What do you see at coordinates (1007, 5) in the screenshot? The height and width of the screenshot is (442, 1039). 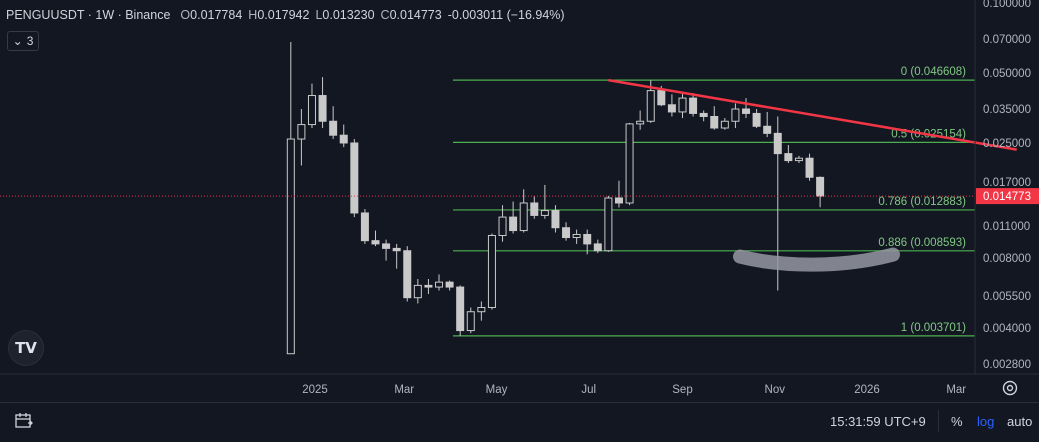 I see `price-tick-label: 0.100000` at bounding box center [1007, 5].